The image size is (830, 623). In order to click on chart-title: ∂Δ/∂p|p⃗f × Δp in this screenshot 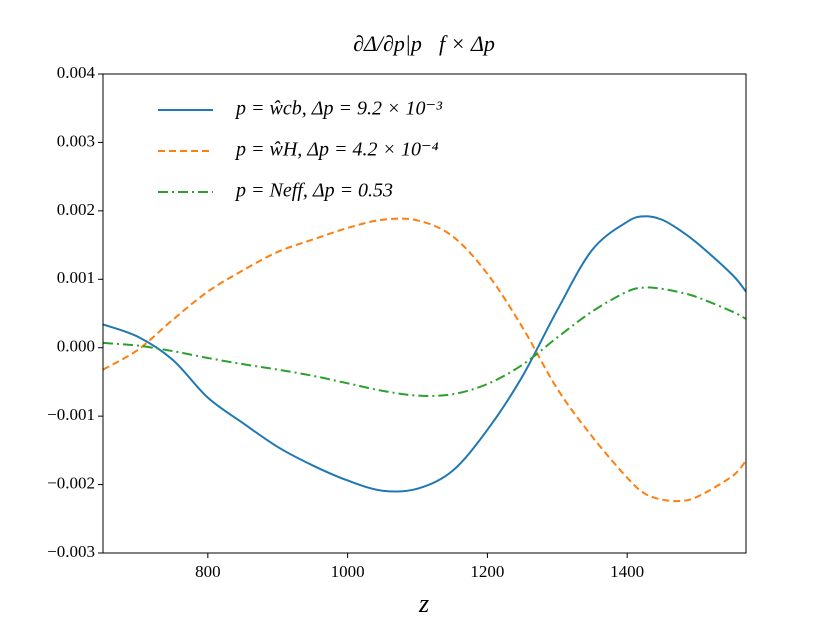, I will do `click(424, 43)`.